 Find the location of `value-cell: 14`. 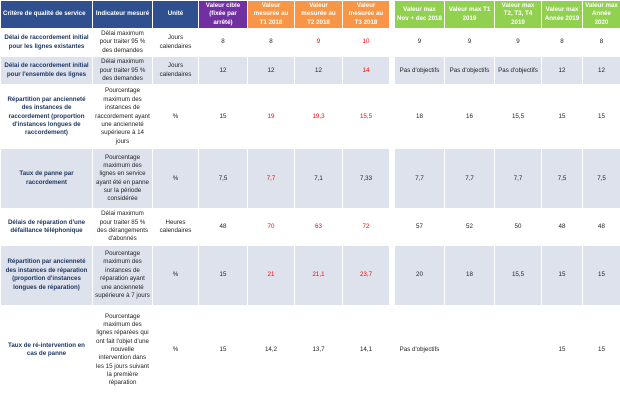

value-cell: 14 is located at coordinates (366, 71).